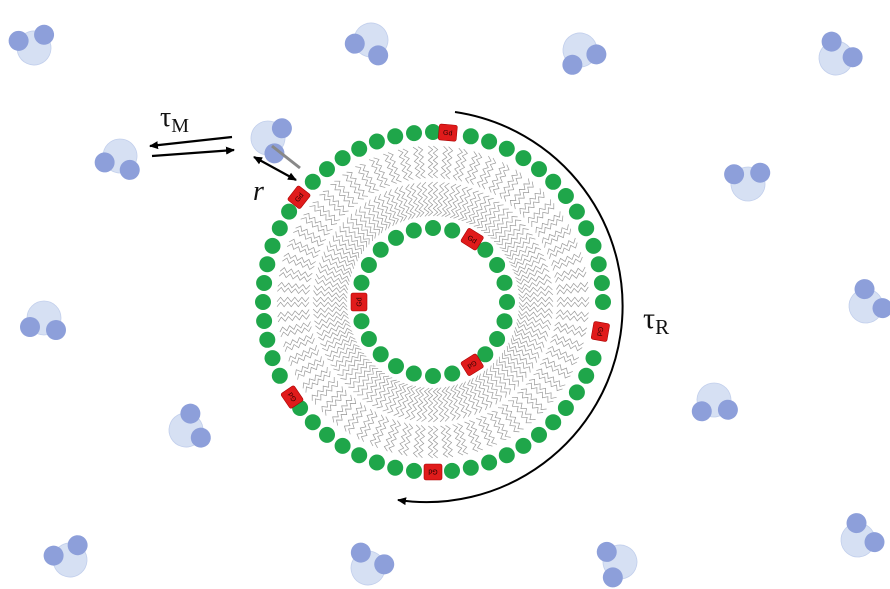  I want to click on tau-r-subscript: R, so click(662, 327).